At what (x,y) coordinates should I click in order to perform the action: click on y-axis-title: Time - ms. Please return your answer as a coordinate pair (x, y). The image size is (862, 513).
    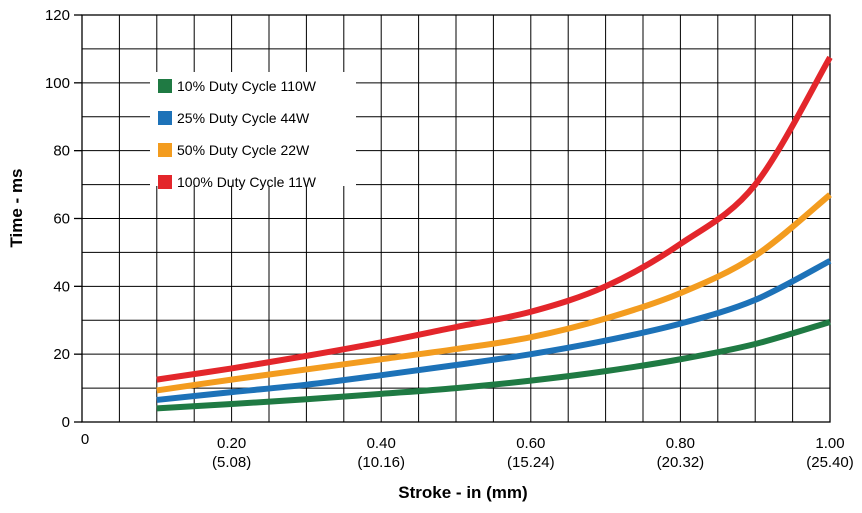
    Looking at the image, I should click on (16, 207).